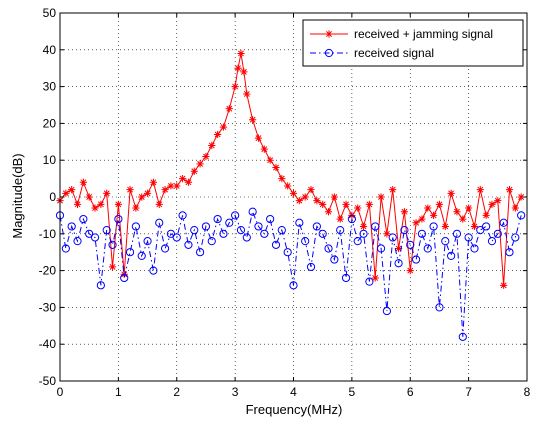 This screenshot has height=427, width=534. Describe the element at coordinates (17, 195) in the screenshot. I see `y-axis-label: Magnitude(dB)` at that location.